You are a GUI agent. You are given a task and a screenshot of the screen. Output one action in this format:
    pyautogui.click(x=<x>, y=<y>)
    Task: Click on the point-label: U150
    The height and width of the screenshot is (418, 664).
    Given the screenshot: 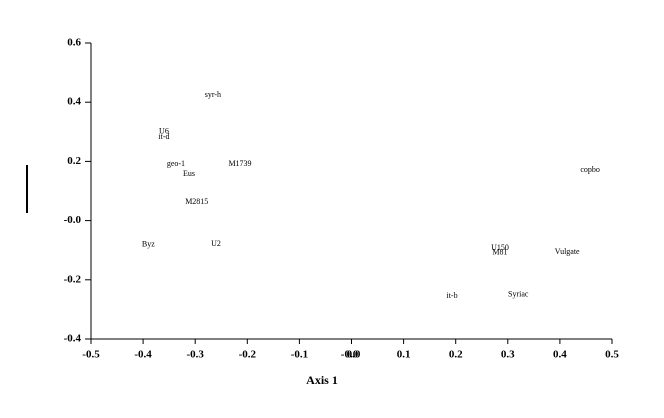 What is the action you would take?
    pyautogui.click(x=500, y=247)
    